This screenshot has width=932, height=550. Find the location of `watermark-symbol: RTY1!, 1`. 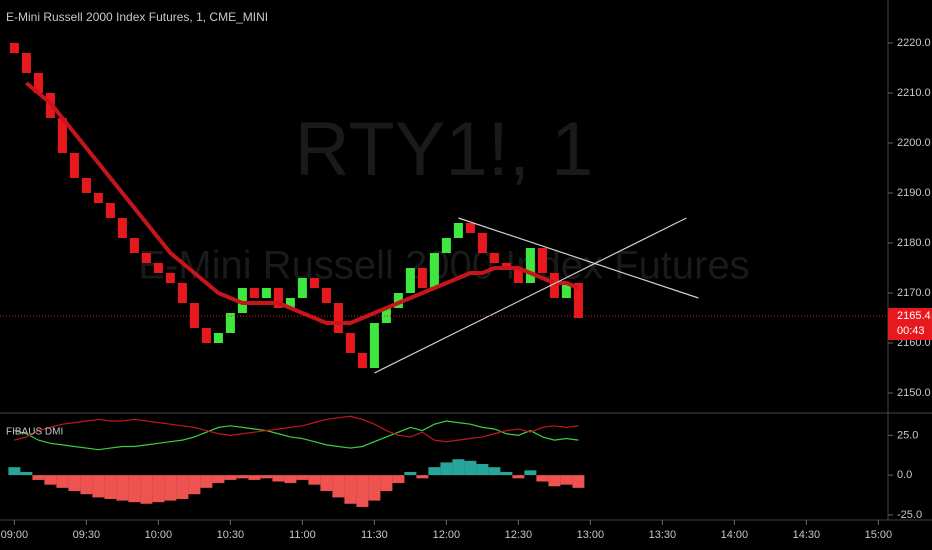

watermark-symbol: RTY1!, 1 is located at coordinates (444, 149).